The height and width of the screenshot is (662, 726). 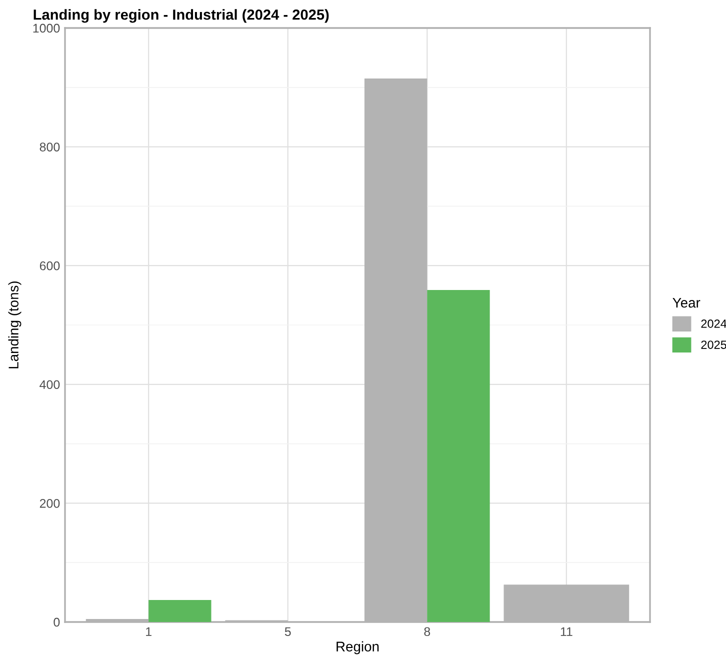 I want to click on y-tick-label: 200, so click(x=50, y=503).